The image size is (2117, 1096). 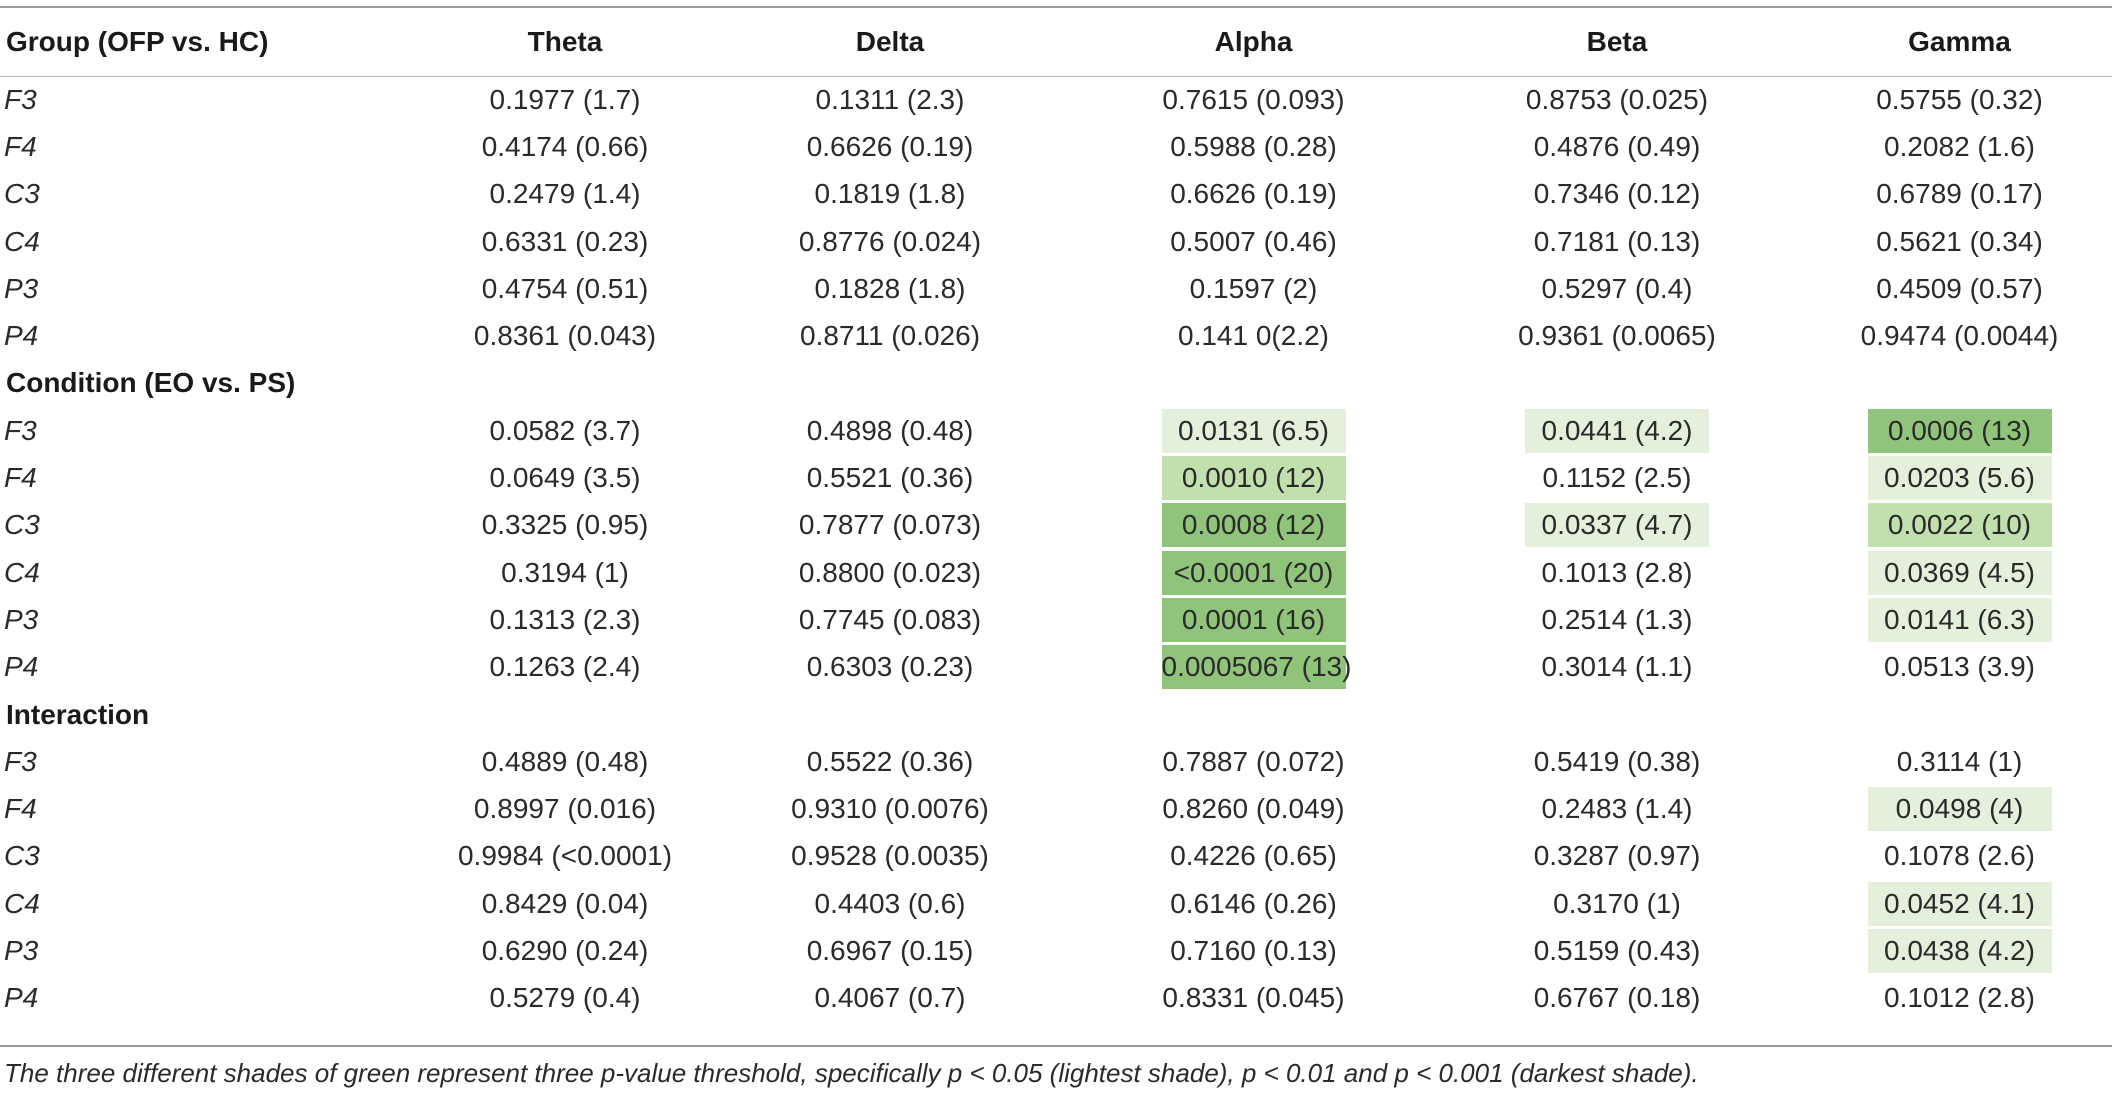 I want to click on cell-value: 0.9310 (0.0076), so click(x=890, y=809).